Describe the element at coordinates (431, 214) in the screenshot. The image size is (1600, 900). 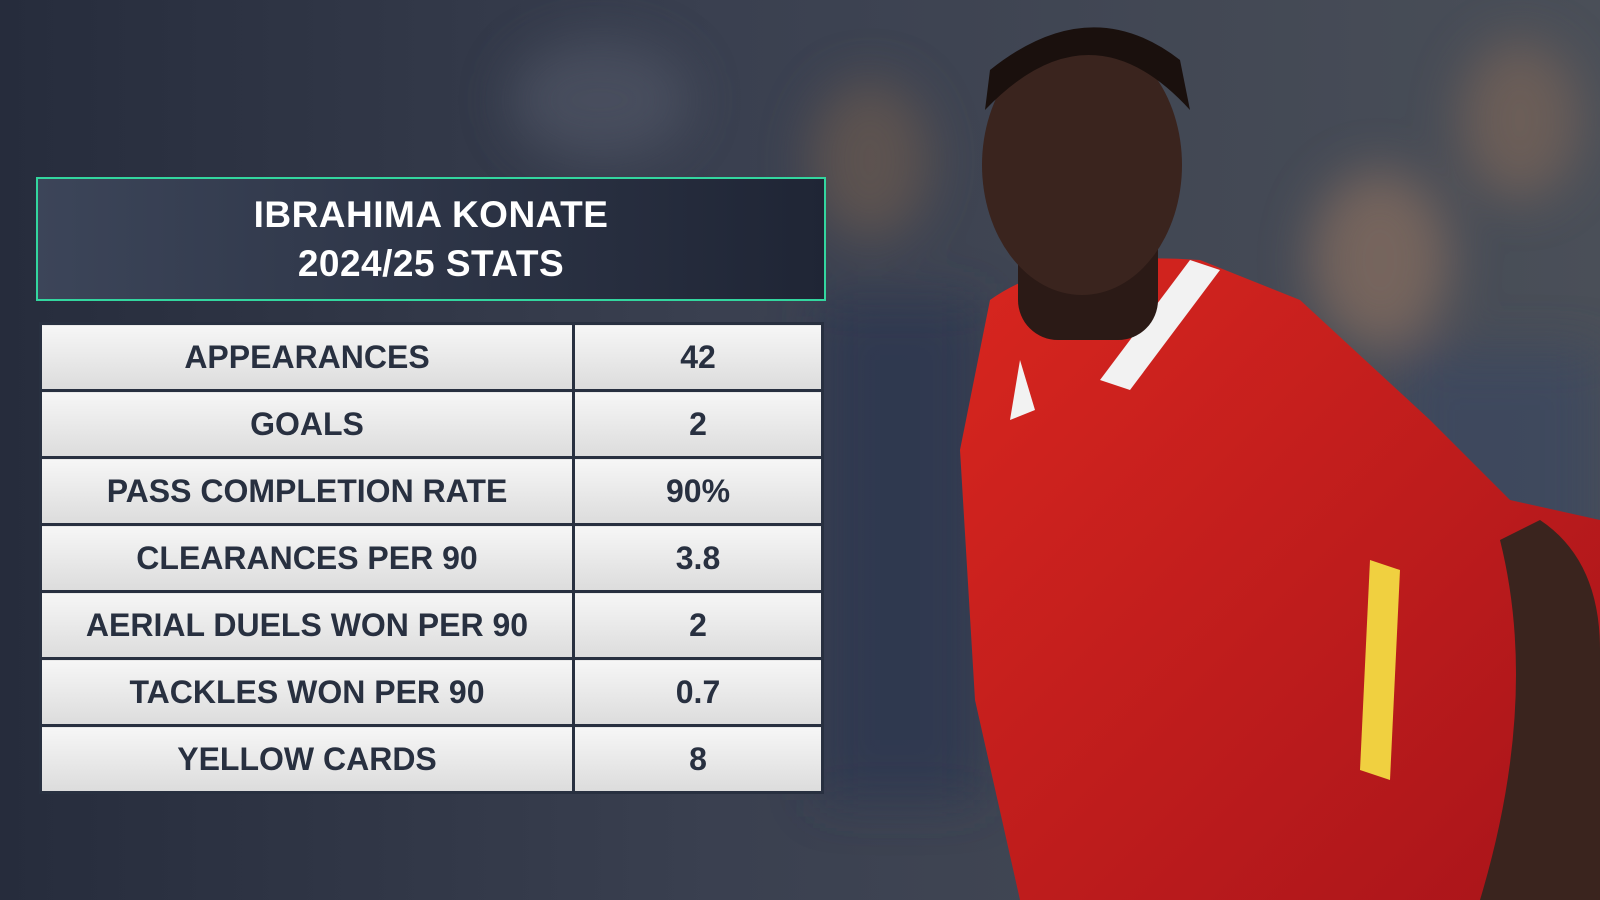
I see `title-line: IBRAHIMA KONATE` at that location.